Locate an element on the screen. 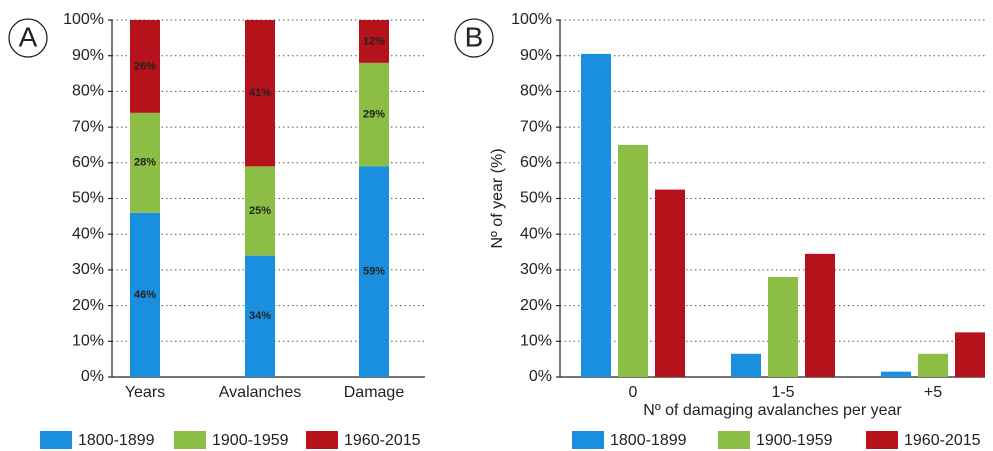  panel-letter: A is located at coordinates (28, 36).